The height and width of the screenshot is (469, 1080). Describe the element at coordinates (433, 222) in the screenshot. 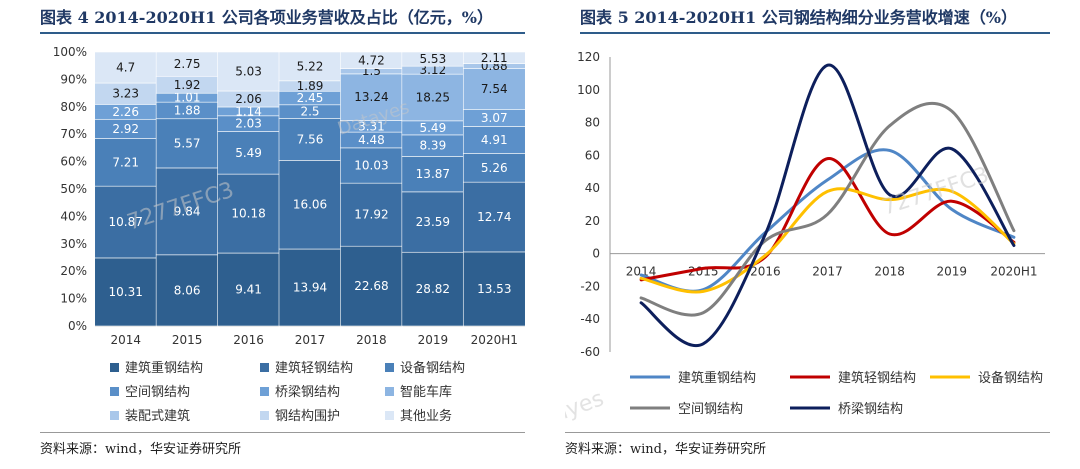

I see `bar-data-label: 23.59` at that location.